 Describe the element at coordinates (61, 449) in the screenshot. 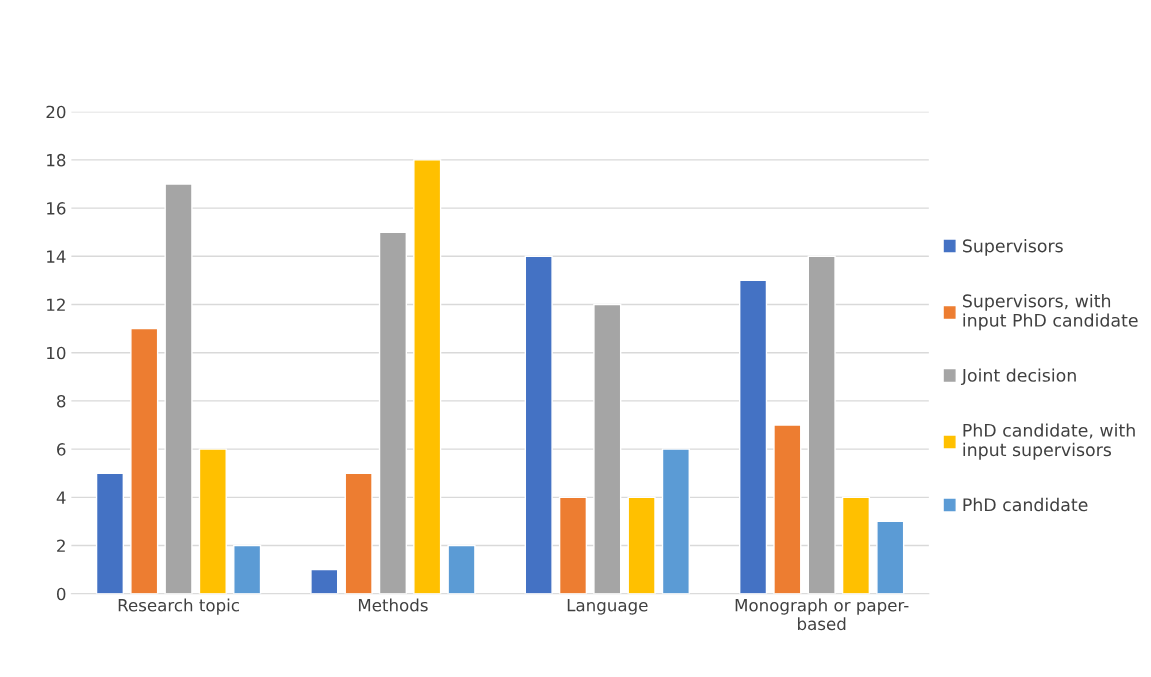

I see `y-tick-label: 6` at that location.